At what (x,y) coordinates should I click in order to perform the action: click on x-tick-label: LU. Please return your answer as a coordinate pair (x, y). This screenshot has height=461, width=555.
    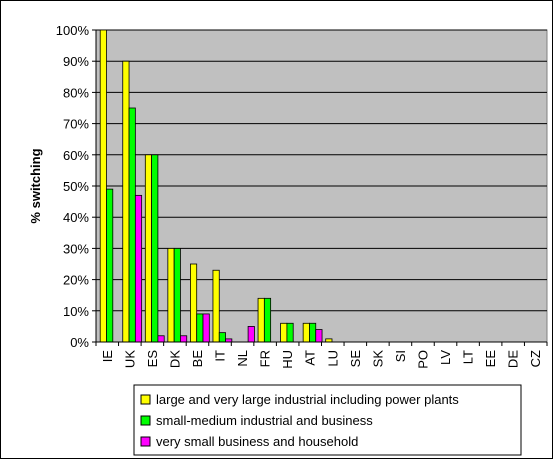
    Looking at the image, I should click on (332, 358).